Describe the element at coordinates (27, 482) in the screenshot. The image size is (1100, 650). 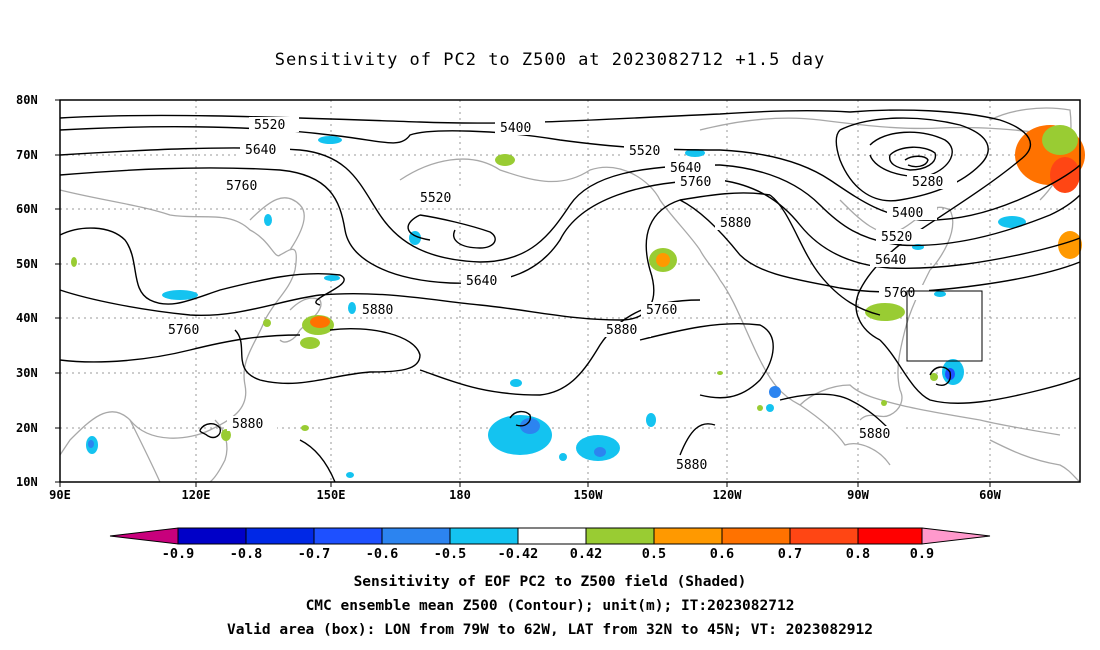
I see `lat-label: 10N` at that location.